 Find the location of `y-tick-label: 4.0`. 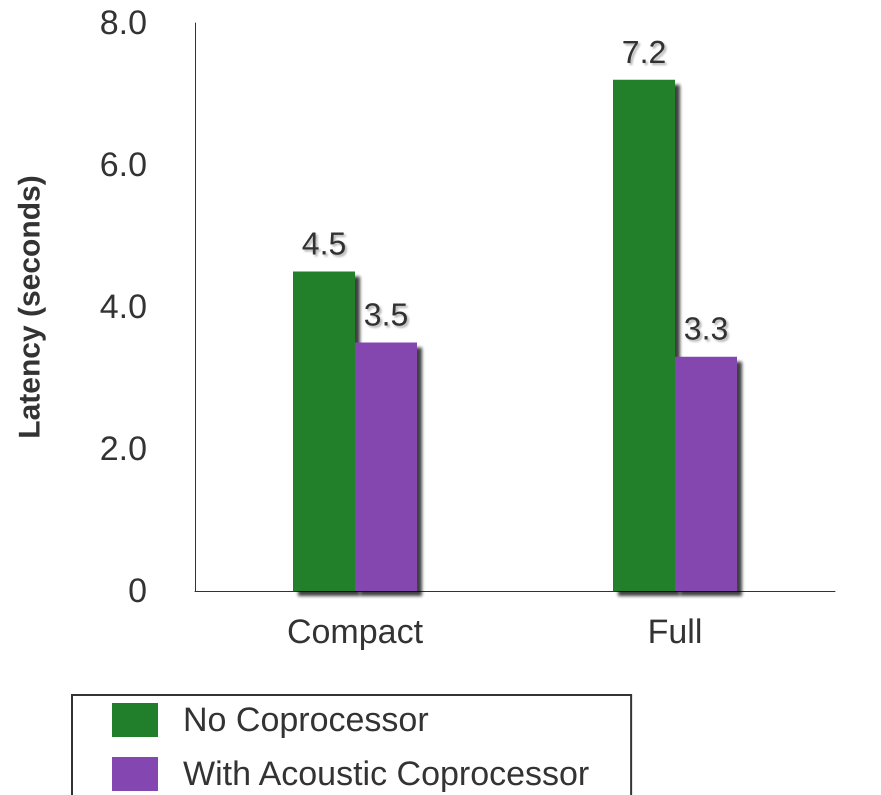

y-tick-label: 4.0 is located at coordinates (123, 307).